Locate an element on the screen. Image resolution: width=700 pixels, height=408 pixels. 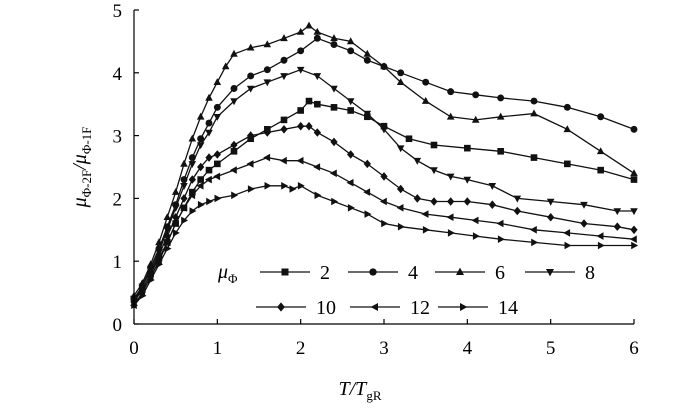
legend-entry-10: 10 is located at coordinates (296, 308).